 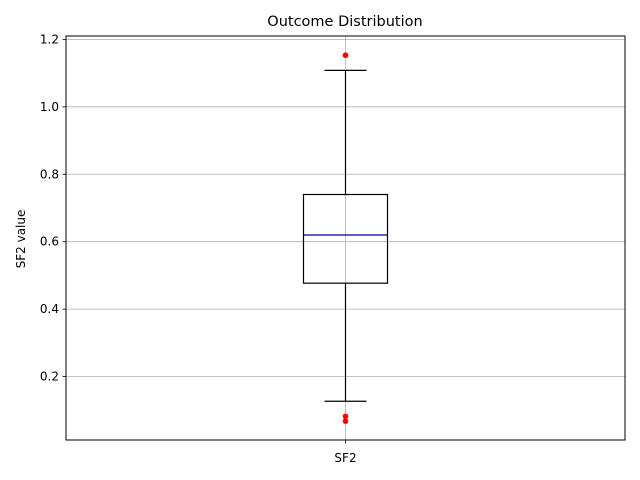 What do you see at coordinates (49, 39) in the screenshot?
I see `y-tick-label: 1.2` at bounding box center [49, 39].